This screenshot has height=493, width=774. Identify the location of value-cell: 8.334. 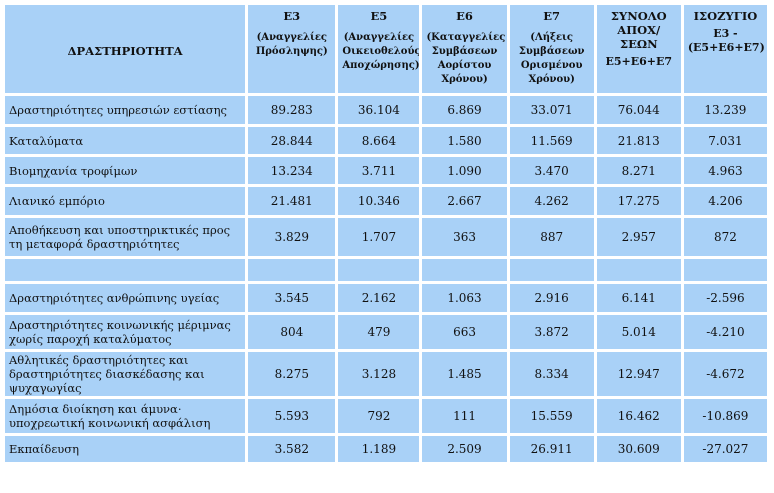
(551, 374).